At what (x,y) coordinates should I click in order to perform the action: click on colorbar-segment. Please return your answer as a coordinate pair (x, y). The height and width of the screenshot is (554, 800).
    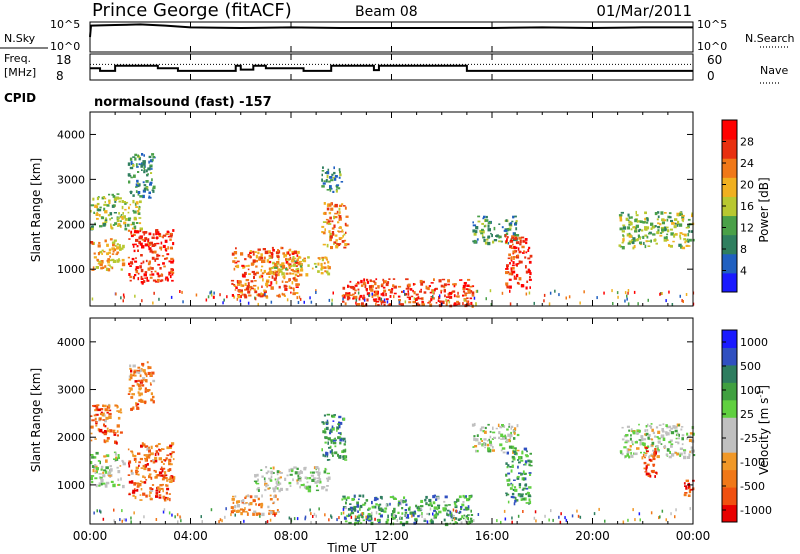
    Looking at the image, I should click on (729, 263).